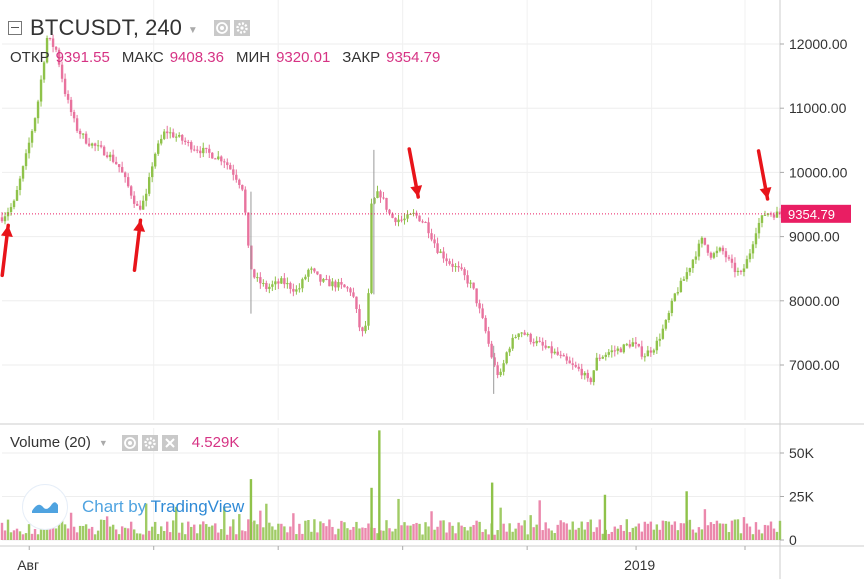 The image size is (864, 579). Describe the element at coordinates (241, 28) in the screenshot. I see `gear-icon` at that location.